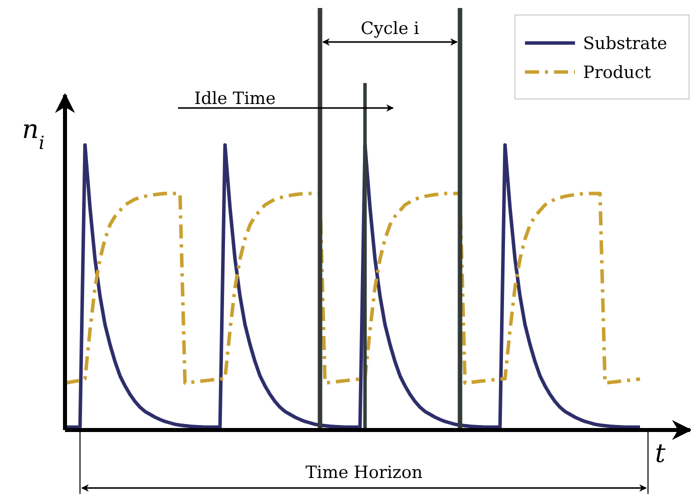  Describe the element at coordinates (625, 44) in the screenshot. I see `legend-label: Substrate` at that location.